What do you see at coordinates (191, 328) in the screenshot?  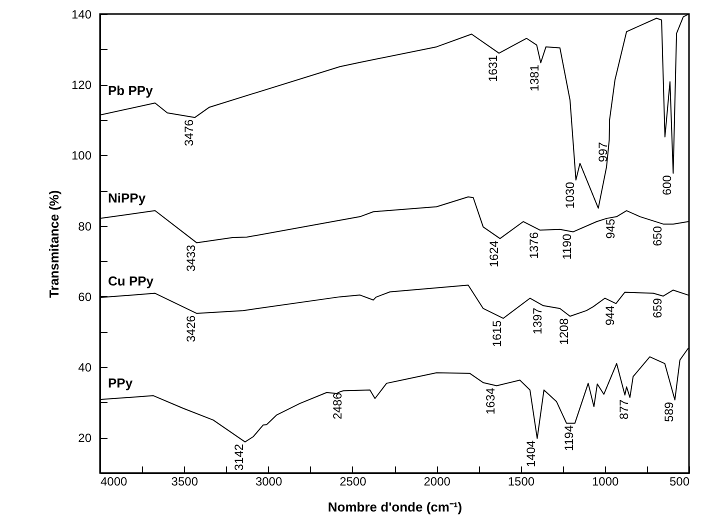 I see `annotation: 3426` at bounding box center [191, 328].